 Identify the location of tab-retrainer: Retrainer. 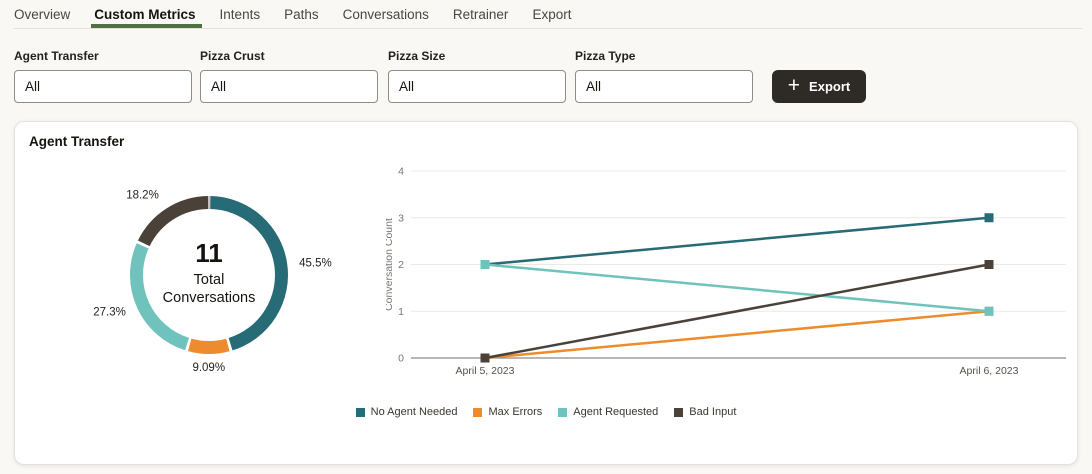
(480, 14).